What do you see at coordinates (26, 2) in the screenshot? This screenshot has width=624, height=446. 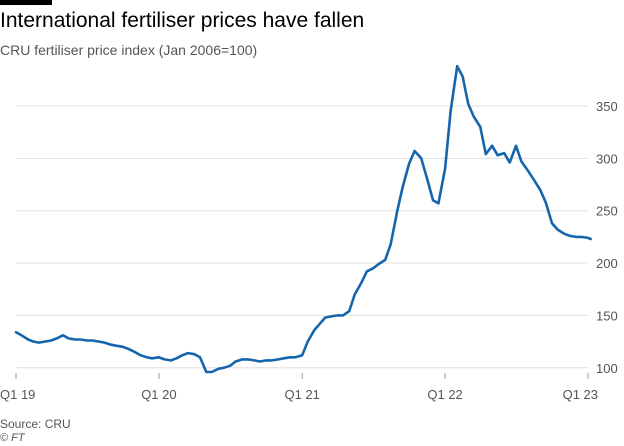 I see `brand-bar` at bounding box center [26, 2].